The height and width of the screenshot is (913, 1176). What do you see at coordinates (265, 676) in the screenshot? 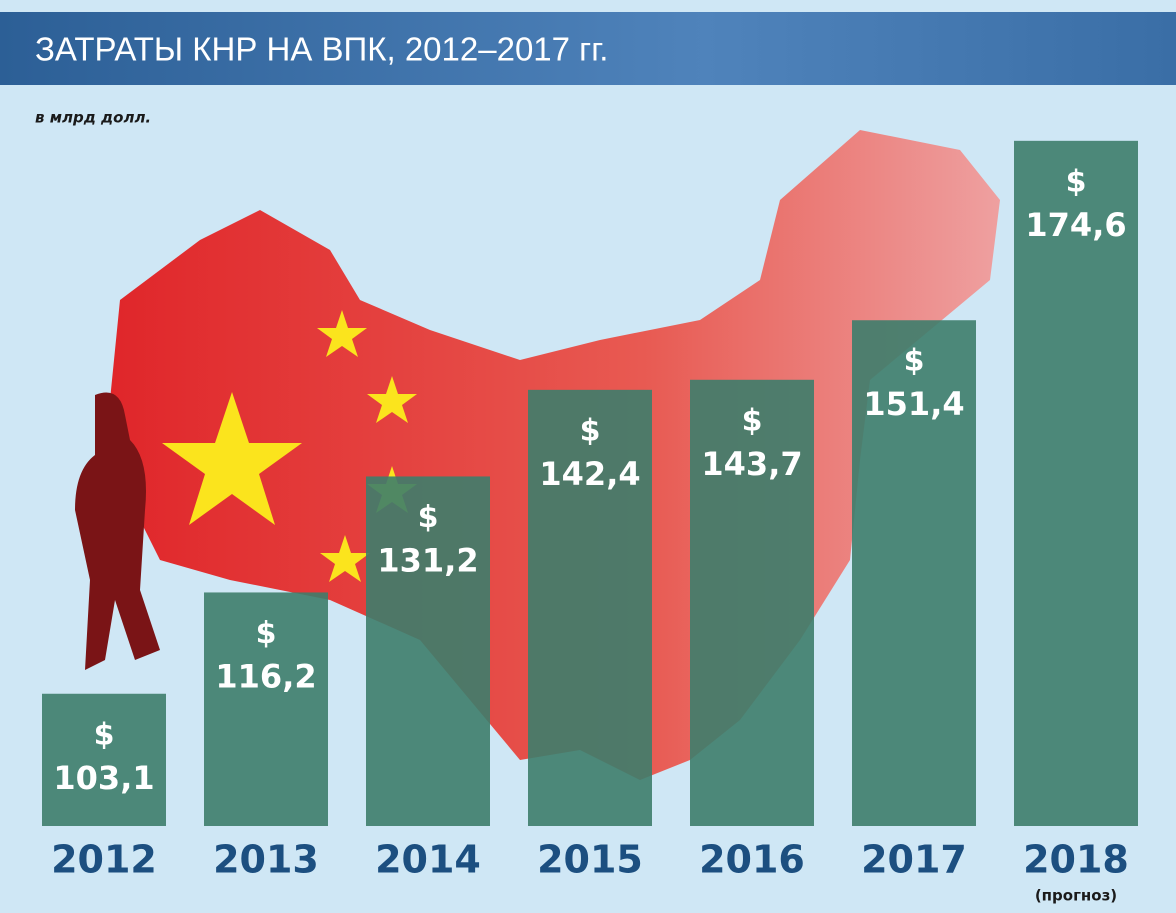
I see `value-label: 116,2` at bounding box center [265, 676].